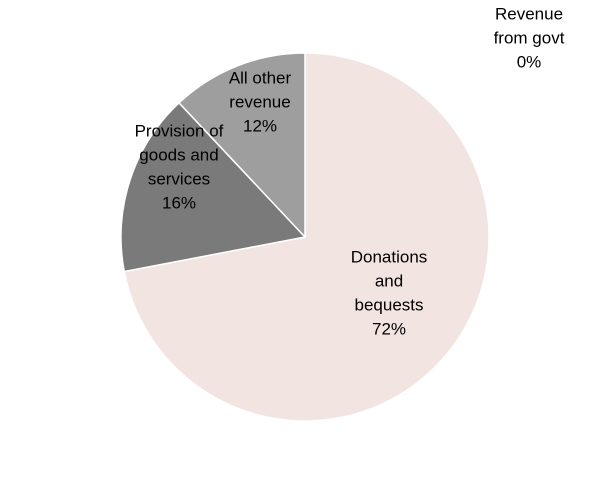 This screenshot has height=478, width=610. What do you see at coordinates (529, 61) in the screenshot?
I see `pie-label-value: 0%` at bounding box center [529, 61].